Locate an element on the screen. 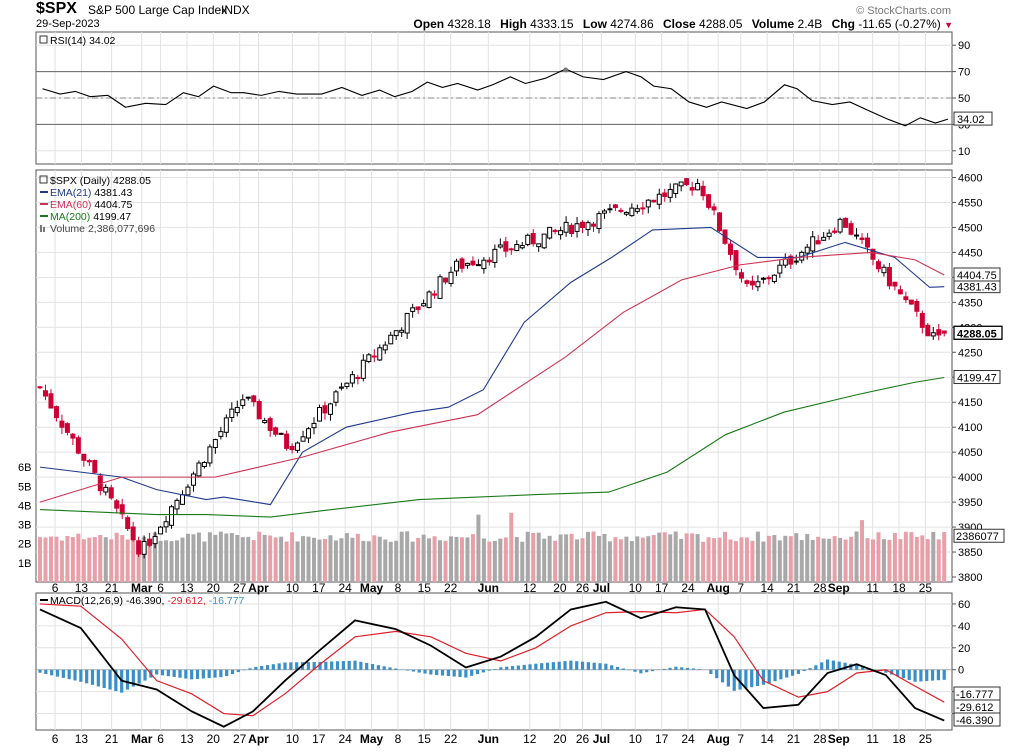  date-tick-label: 6 is located at coordinates (55, 588).